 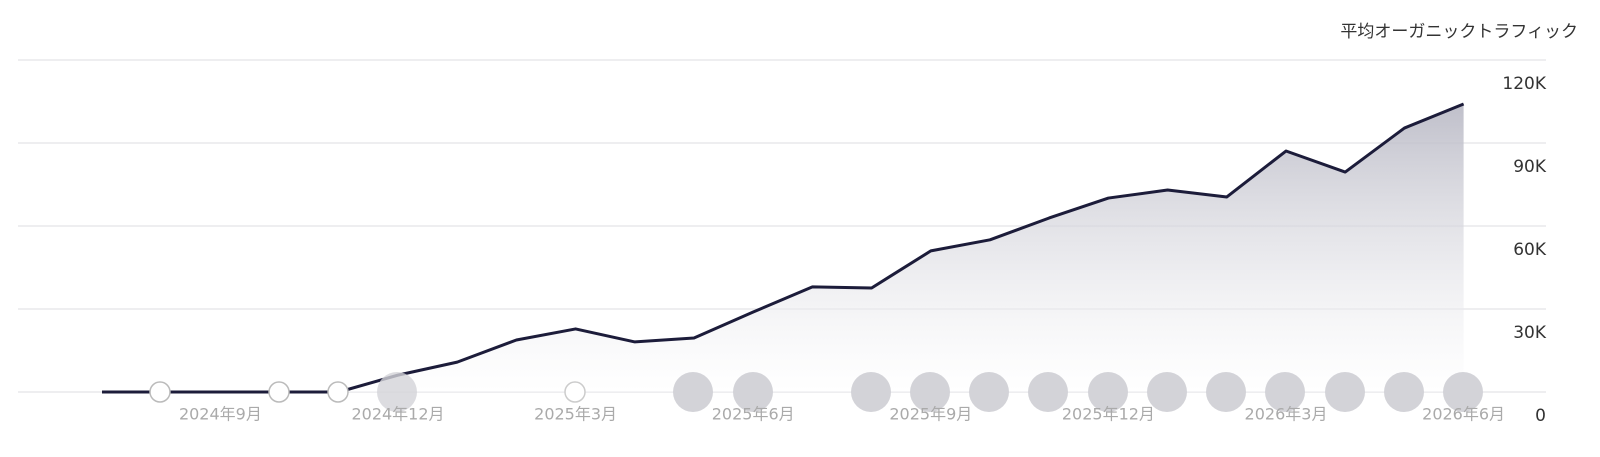 I want to click on y-tick-label: 60K, so click(x=1530, y=250).